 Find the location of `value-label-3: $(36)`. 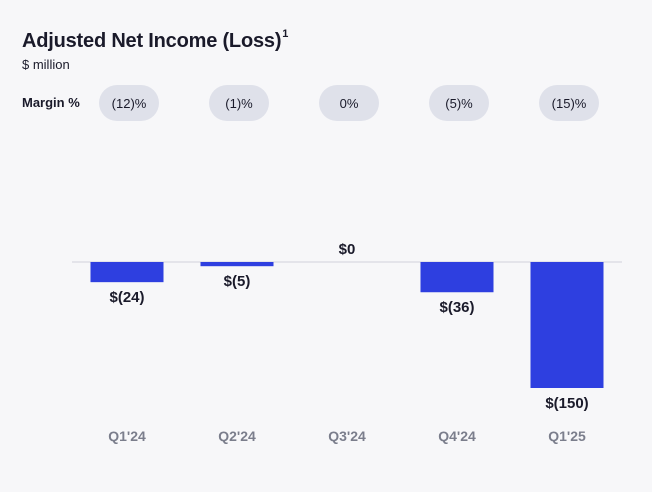

value-label-3: $(36) is located at coordinates (456, 307).